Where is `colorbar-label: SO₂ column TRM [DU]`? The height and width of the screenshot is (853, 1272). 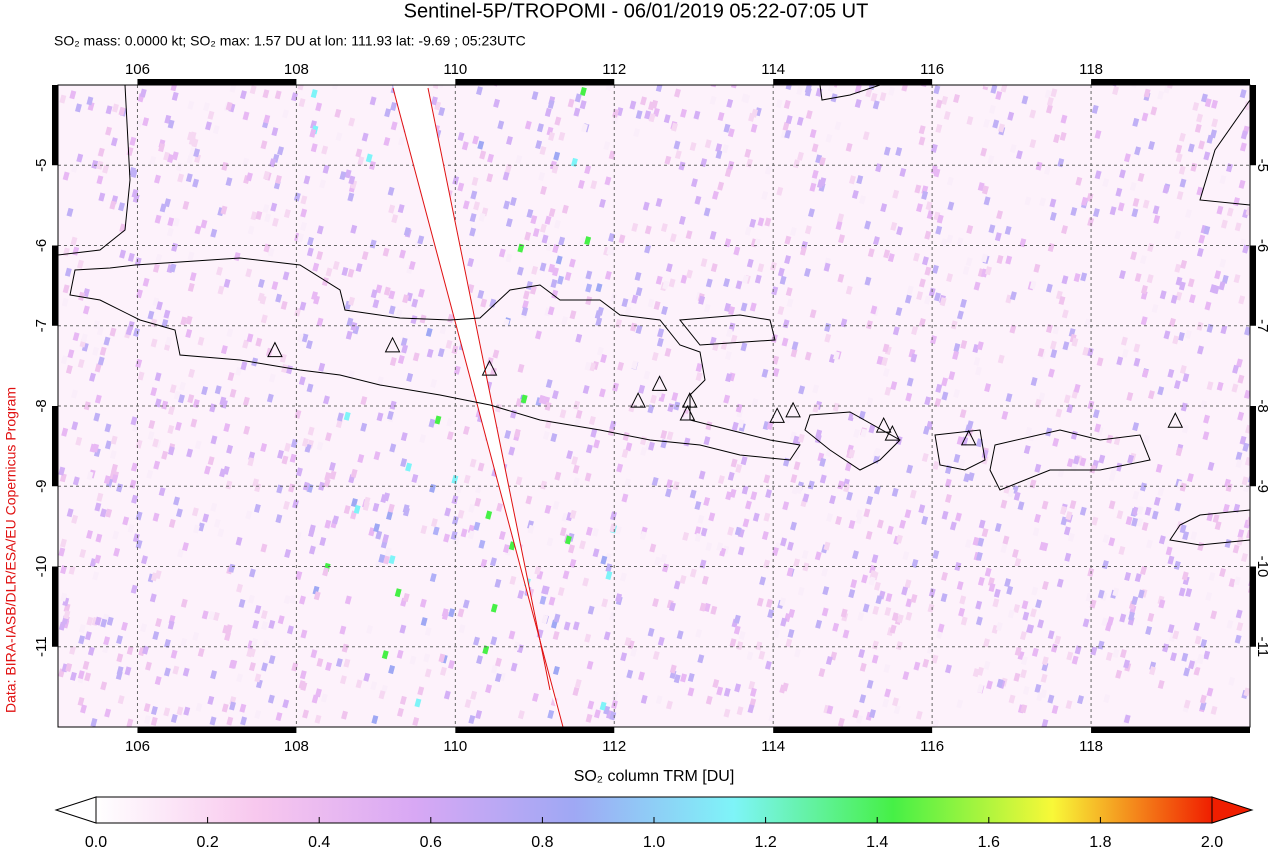
colorbar-label: SO₂ column TRM [DU] is located at coordinates (654, 776).